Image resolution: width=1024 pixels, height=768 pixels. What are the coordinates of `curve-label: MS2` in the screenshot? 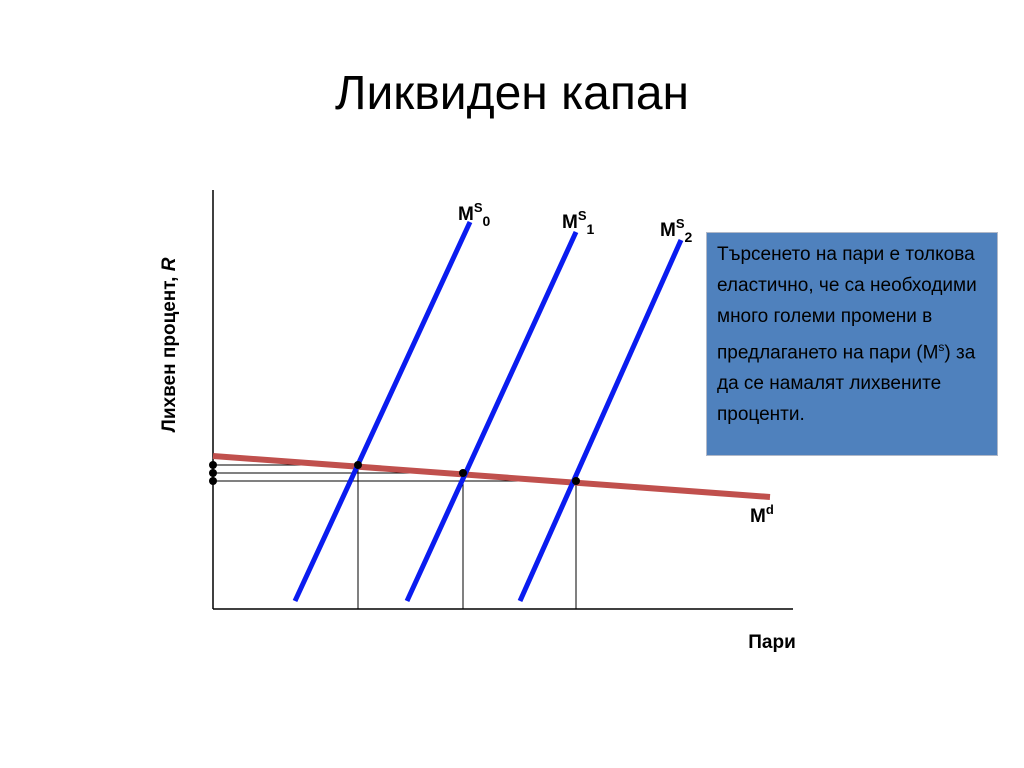 It's located at (676, 230).